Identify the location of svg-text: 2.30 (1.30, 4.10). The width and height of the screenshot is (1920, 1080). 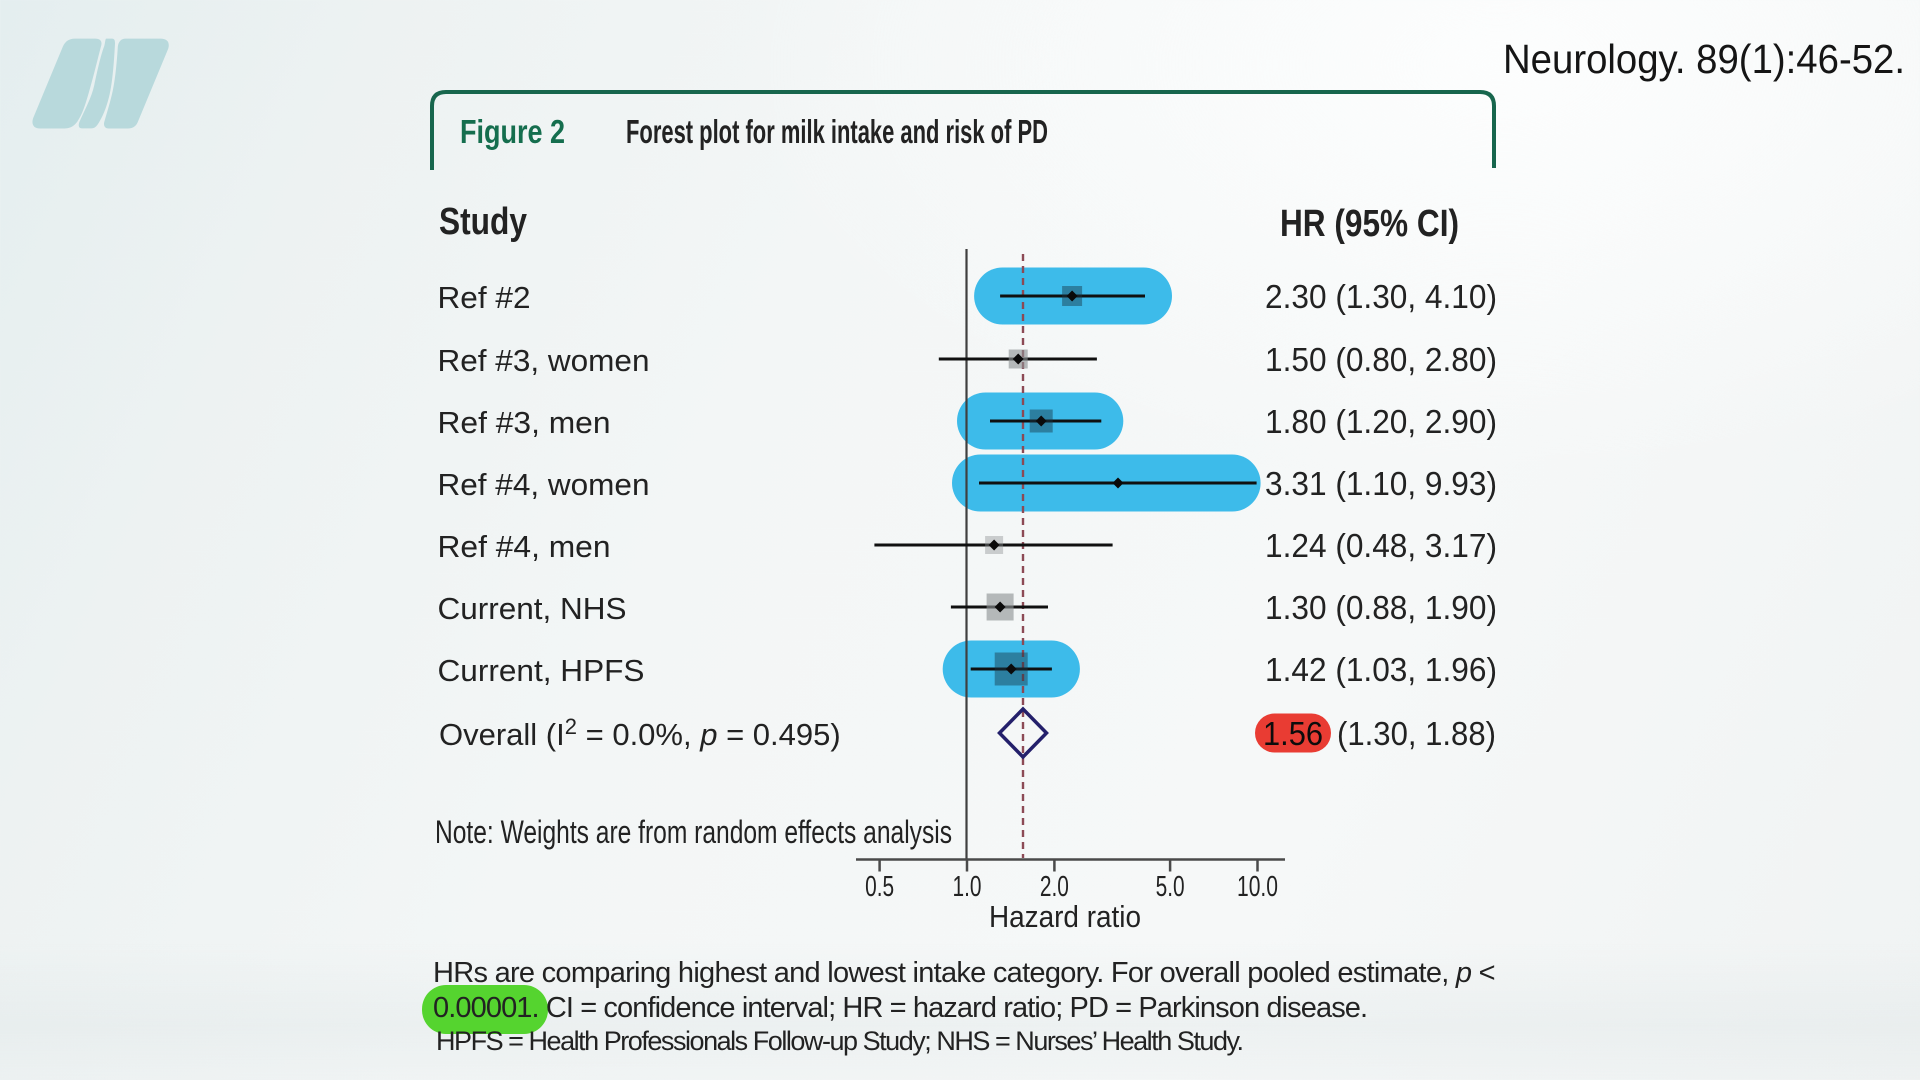
(1381, 296).